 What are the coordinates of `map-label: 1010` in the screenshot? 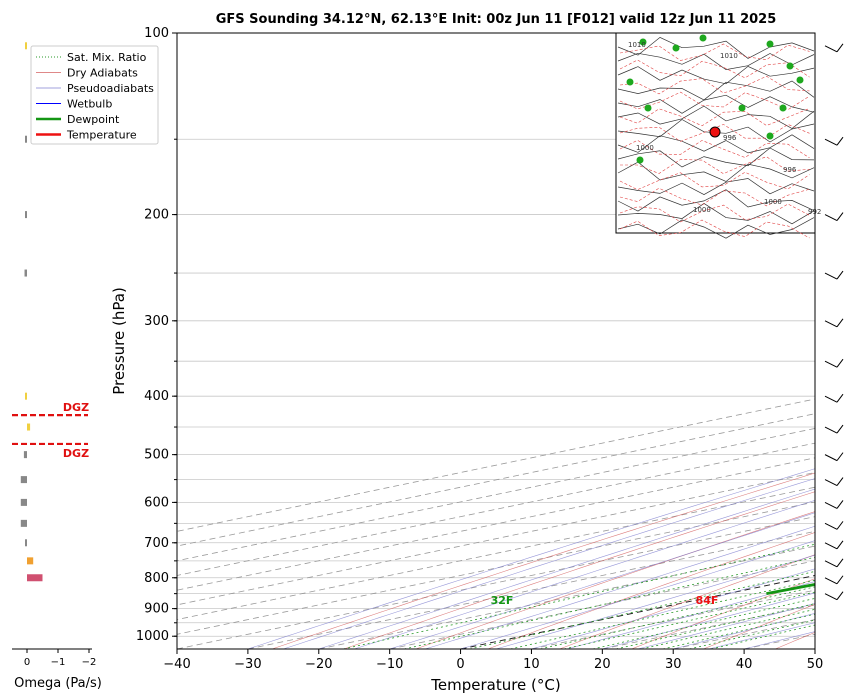 It's located at (729, 56).